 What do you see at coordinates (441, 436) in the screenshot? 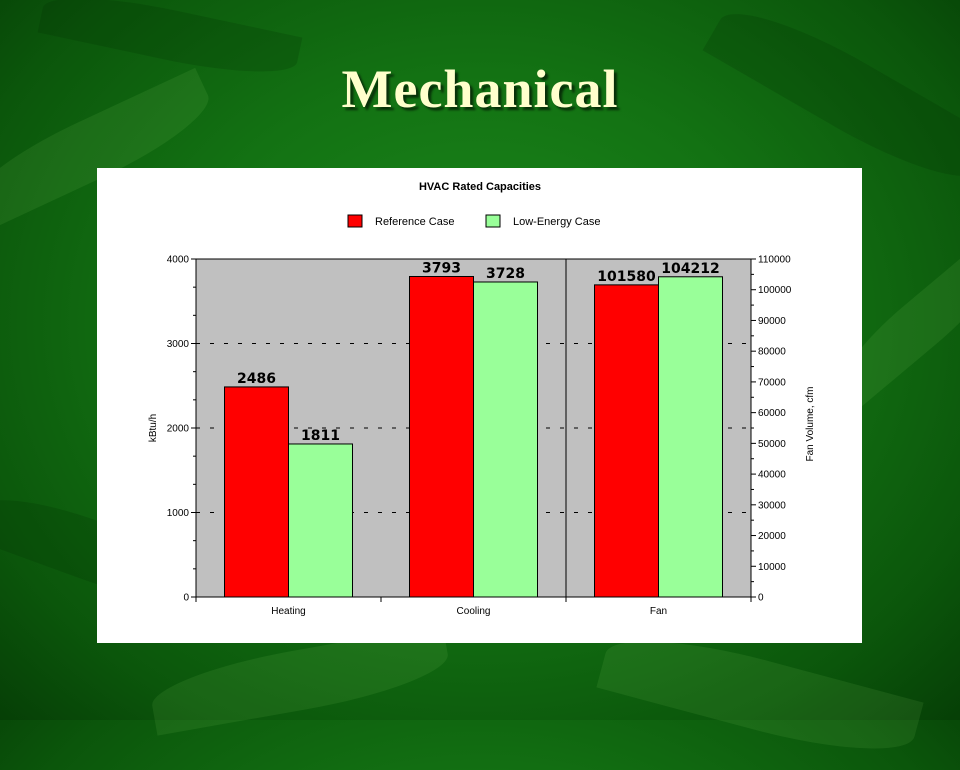
I see `bar-cooling-reference` at bounding box center [441, 436].